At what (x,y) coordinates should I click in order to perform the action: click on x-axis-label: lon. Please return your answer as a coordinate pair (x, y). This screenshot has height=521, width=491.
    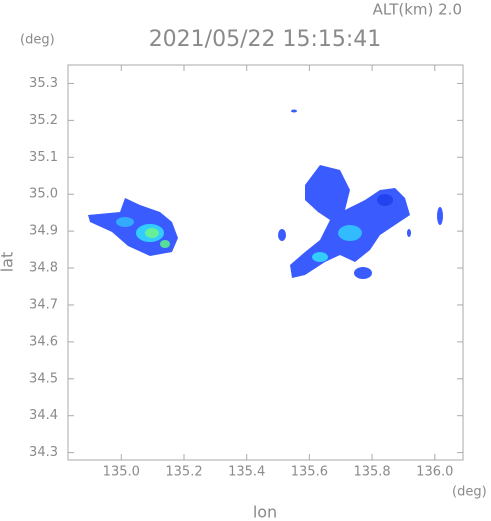
    Looking at the image, I should click on (265, 512).